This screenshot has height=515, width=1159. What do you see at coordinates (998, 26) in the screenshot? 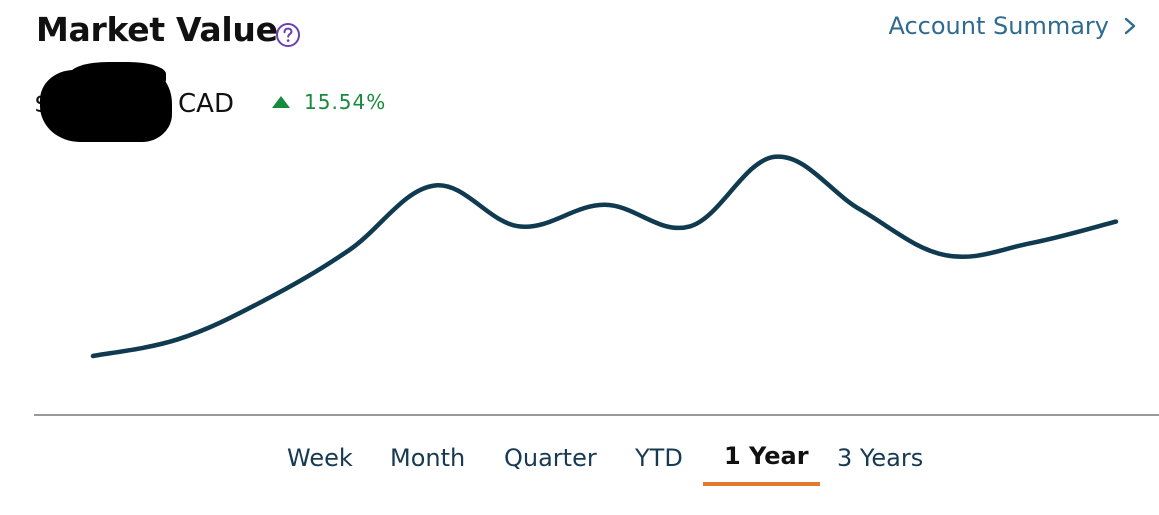
I see `account-summary-label: Account Summary` at bounding box center [998, 26].